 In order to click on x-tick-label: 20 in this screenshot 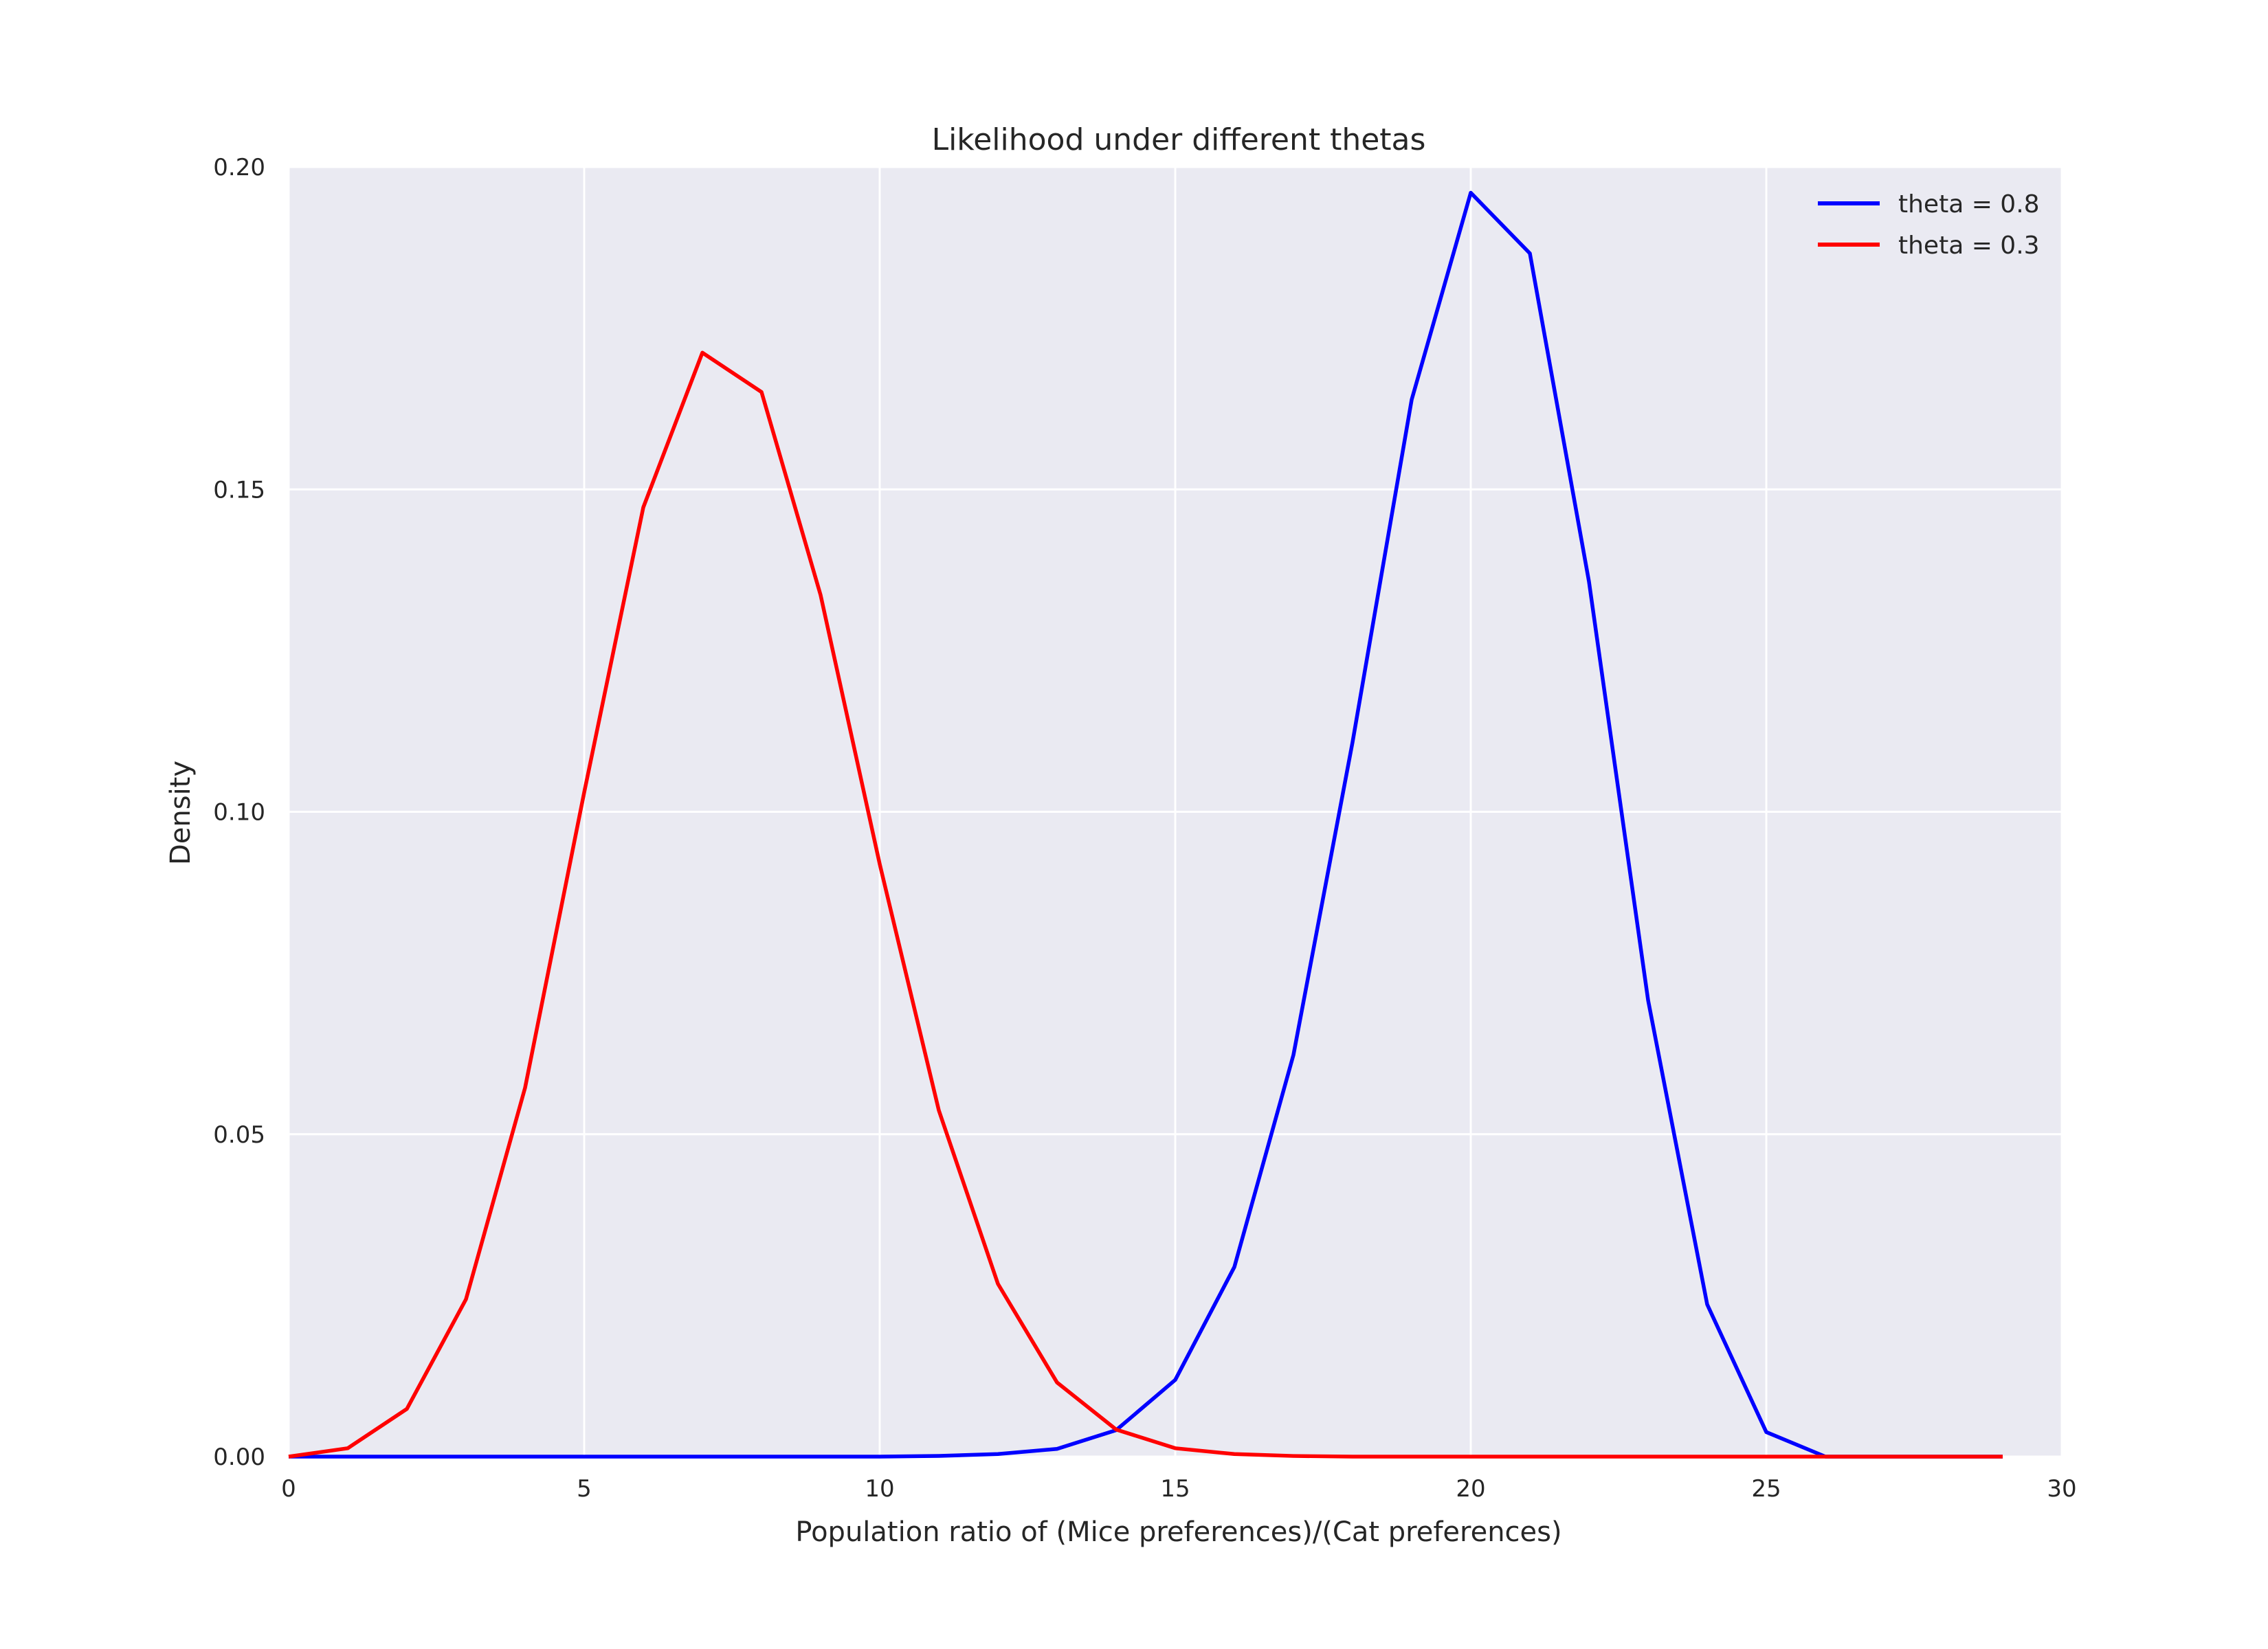, I will do `click(1470, 1489)`.